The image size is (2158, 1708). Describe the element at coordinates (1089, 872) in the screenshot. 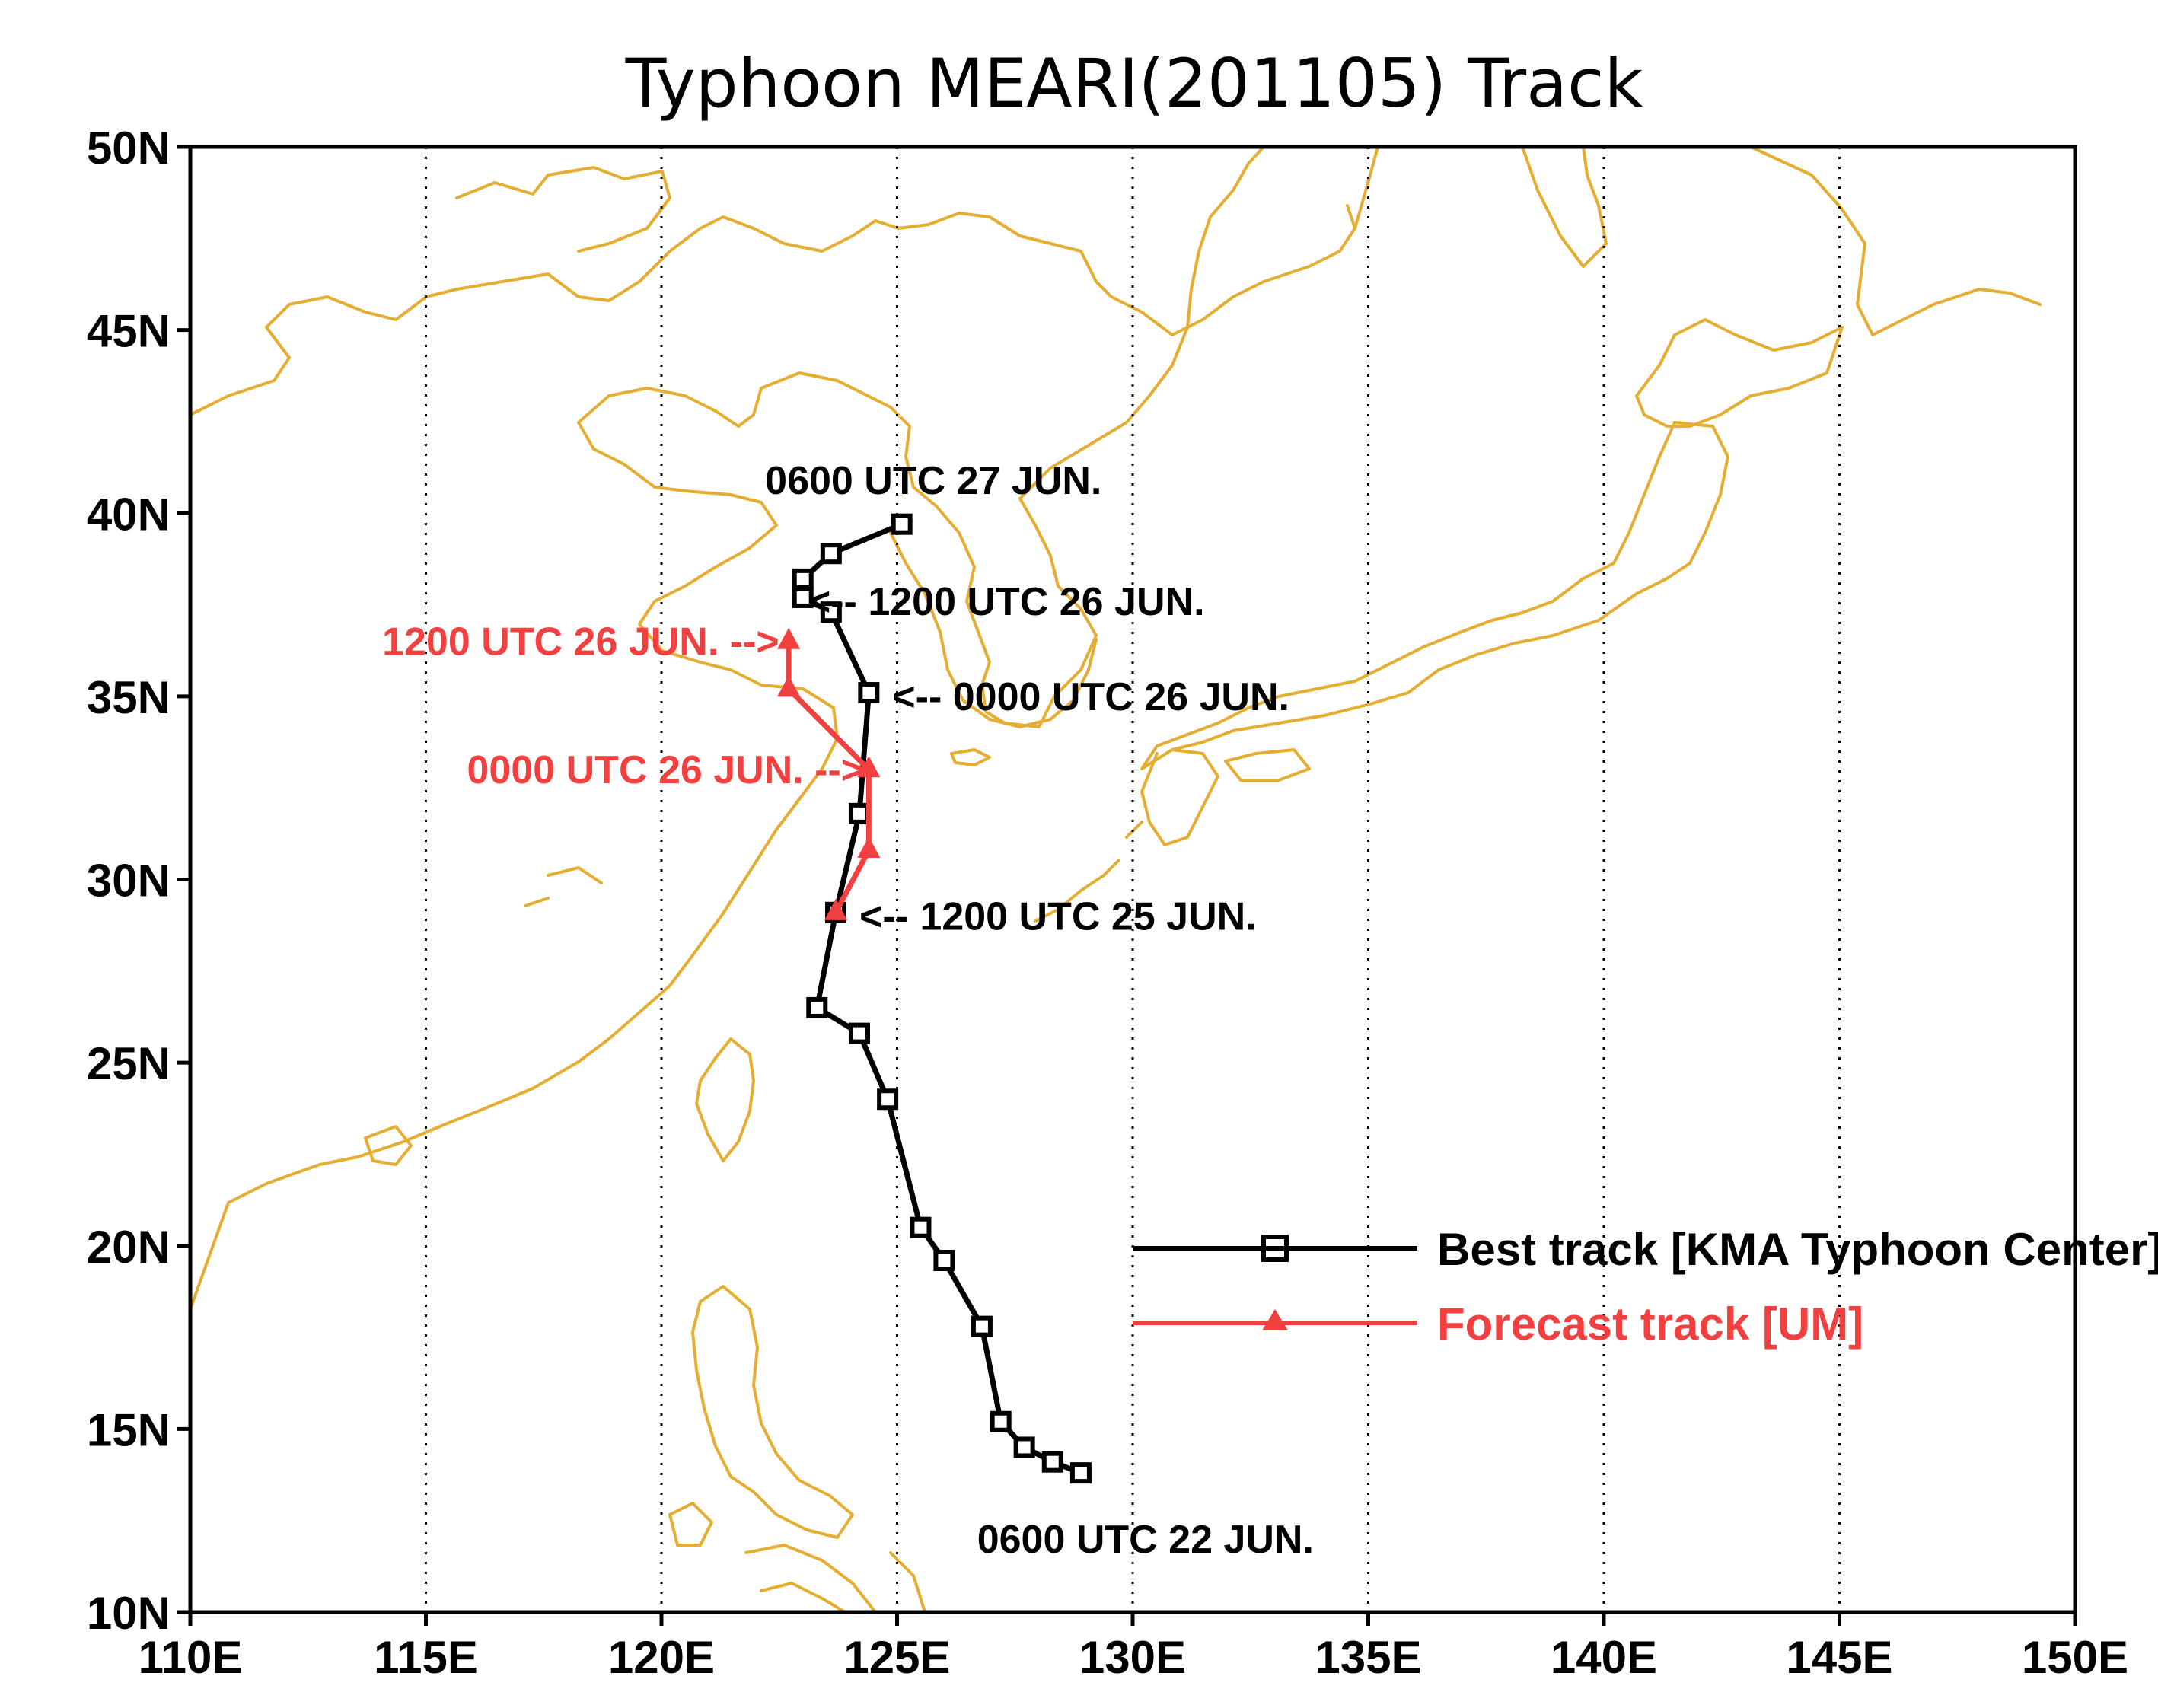

I see `coastline-ryukyu` at that location.